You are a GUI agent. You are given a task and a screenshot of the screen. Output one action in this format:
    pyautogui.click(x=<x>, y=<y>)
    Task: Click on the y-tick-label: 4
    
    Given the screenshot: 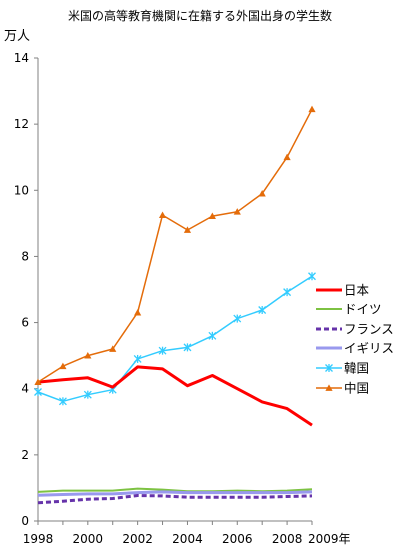 What is the action you would take?
    pyautogui.click(x=25, y=389)
    